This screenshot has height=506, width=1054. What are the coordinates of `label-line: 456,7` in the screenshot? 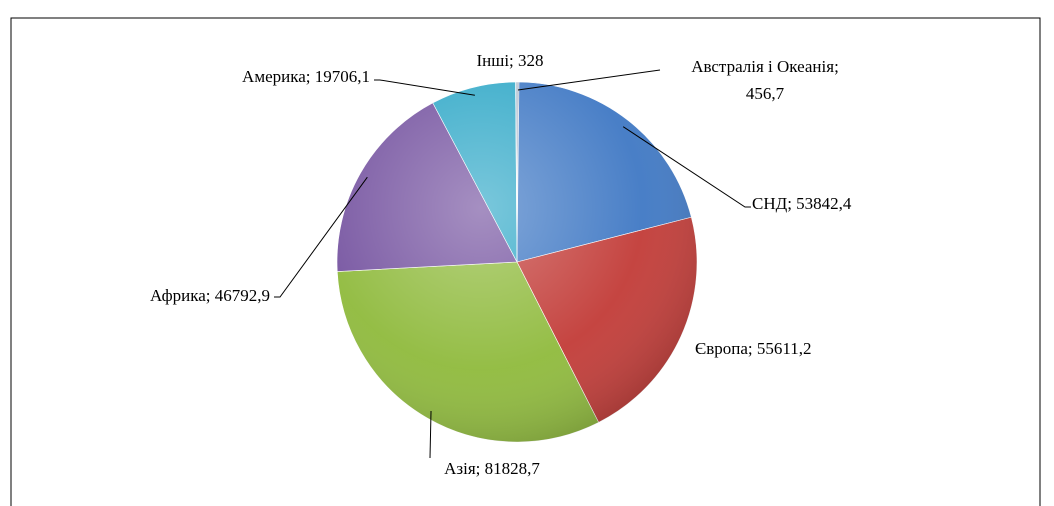 It's located at (765, 93).